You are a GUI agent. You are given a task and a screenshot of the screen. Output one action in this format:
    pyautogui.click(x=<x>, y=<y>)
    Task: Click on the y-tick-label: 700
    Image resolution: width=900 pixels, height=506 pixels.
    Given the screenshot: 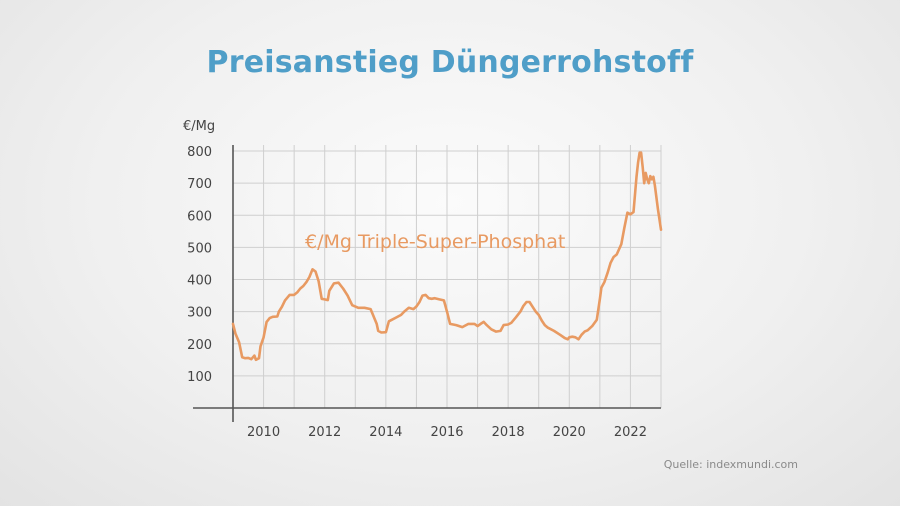 What is the action you would take?
    pyautogui.click(x=199, y=184)
    